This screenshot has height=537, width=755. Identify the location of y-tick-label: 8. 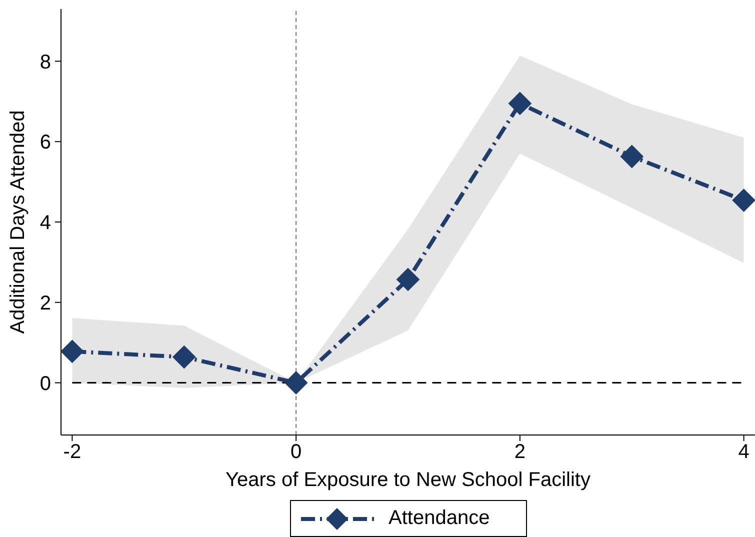
(45, 62).